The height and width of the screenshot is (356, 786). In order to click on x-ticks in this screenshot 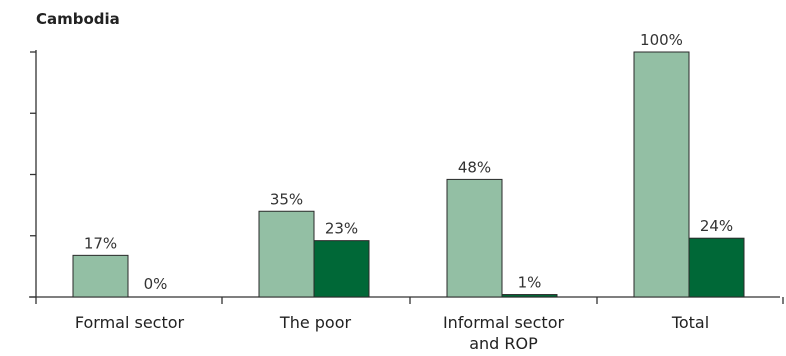, I will do `click(409, 300)`.